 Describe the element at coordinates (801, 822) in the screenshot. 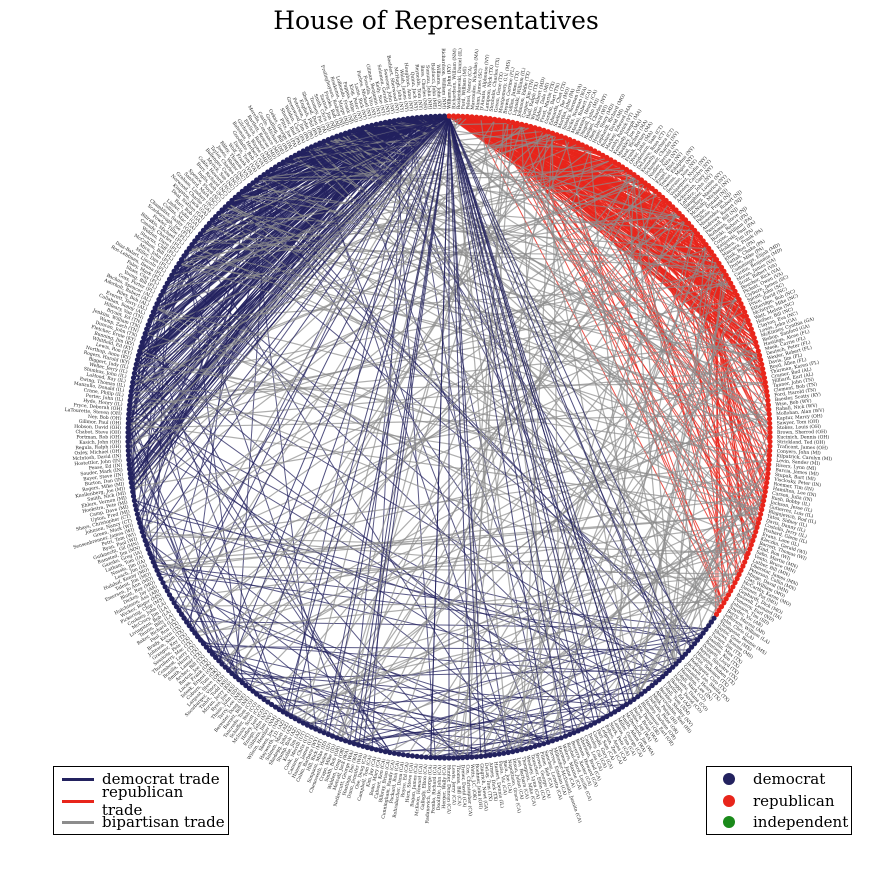

I see `legend-independent-label: independent` at that location.